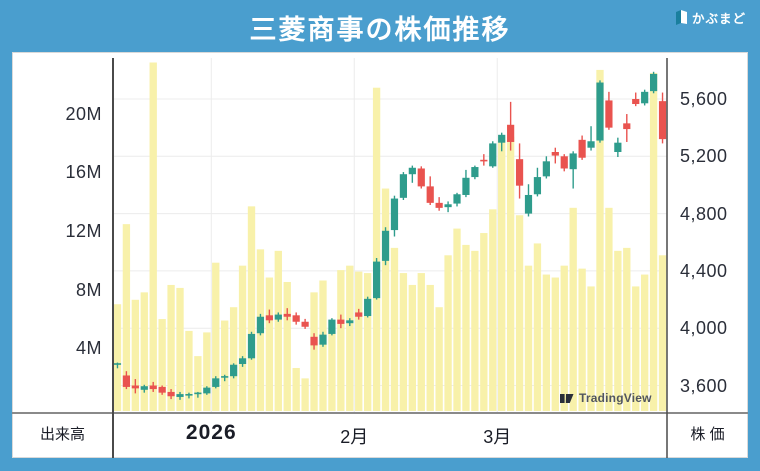 The image size is (760, 471). I want to click on price-tick: 3,600, so click(704, 385).